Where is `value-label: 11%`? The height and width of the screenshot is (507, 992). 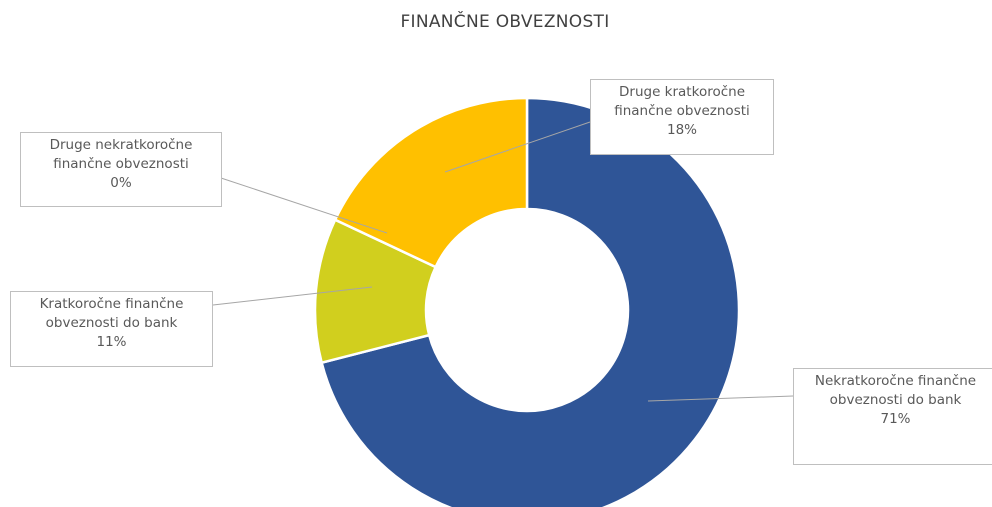
value-label: 11% is located at coordinates (111, 342).